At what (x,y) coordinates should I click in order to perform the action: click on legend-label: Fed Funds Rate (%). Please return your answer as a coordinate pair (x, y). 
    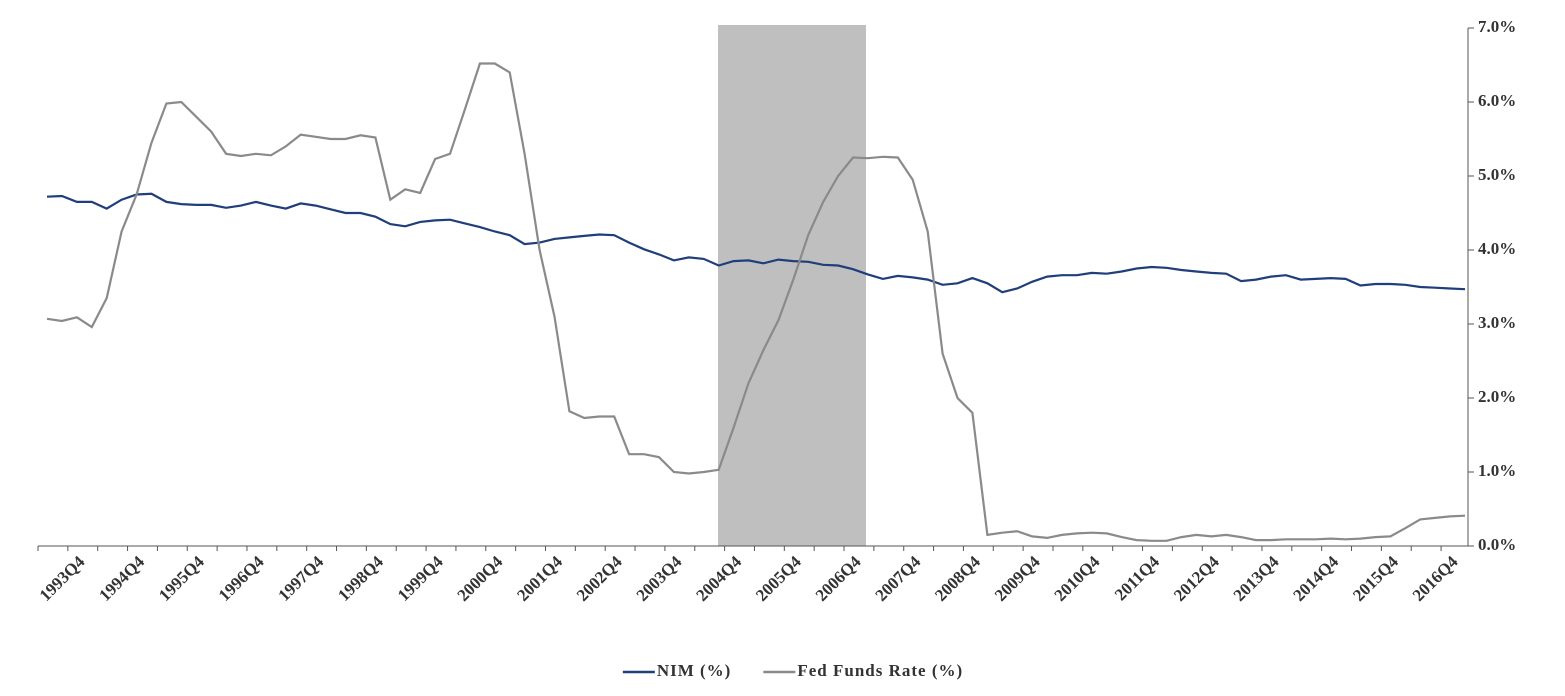
    Looking at the image, I should click on (880, 670).